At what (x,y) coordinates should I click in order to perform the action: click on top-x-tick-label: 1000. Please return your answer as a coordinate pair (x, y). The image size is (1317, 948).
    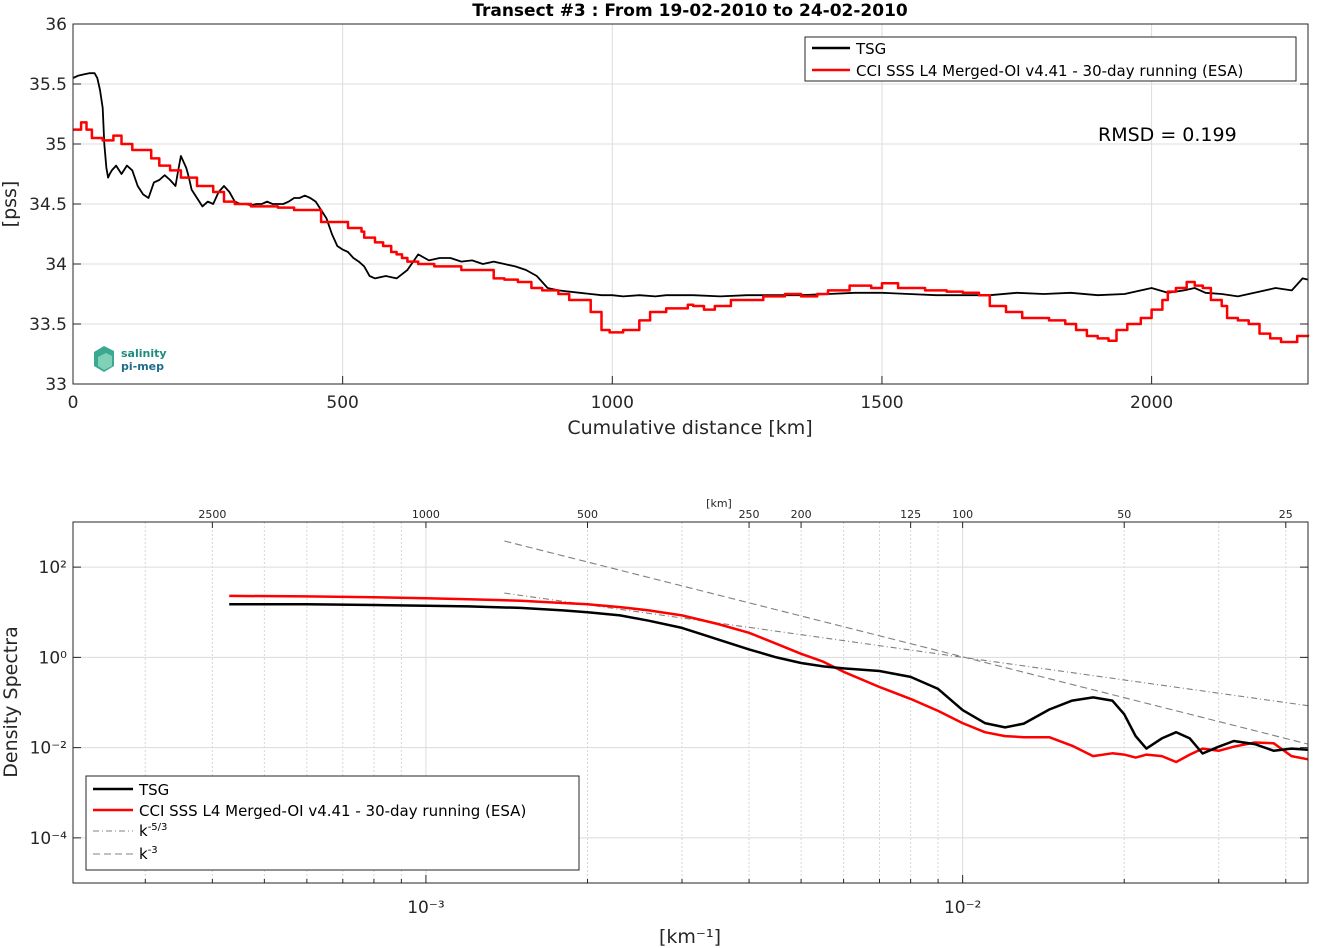
    Looking at the image, I should click on (612, 403).